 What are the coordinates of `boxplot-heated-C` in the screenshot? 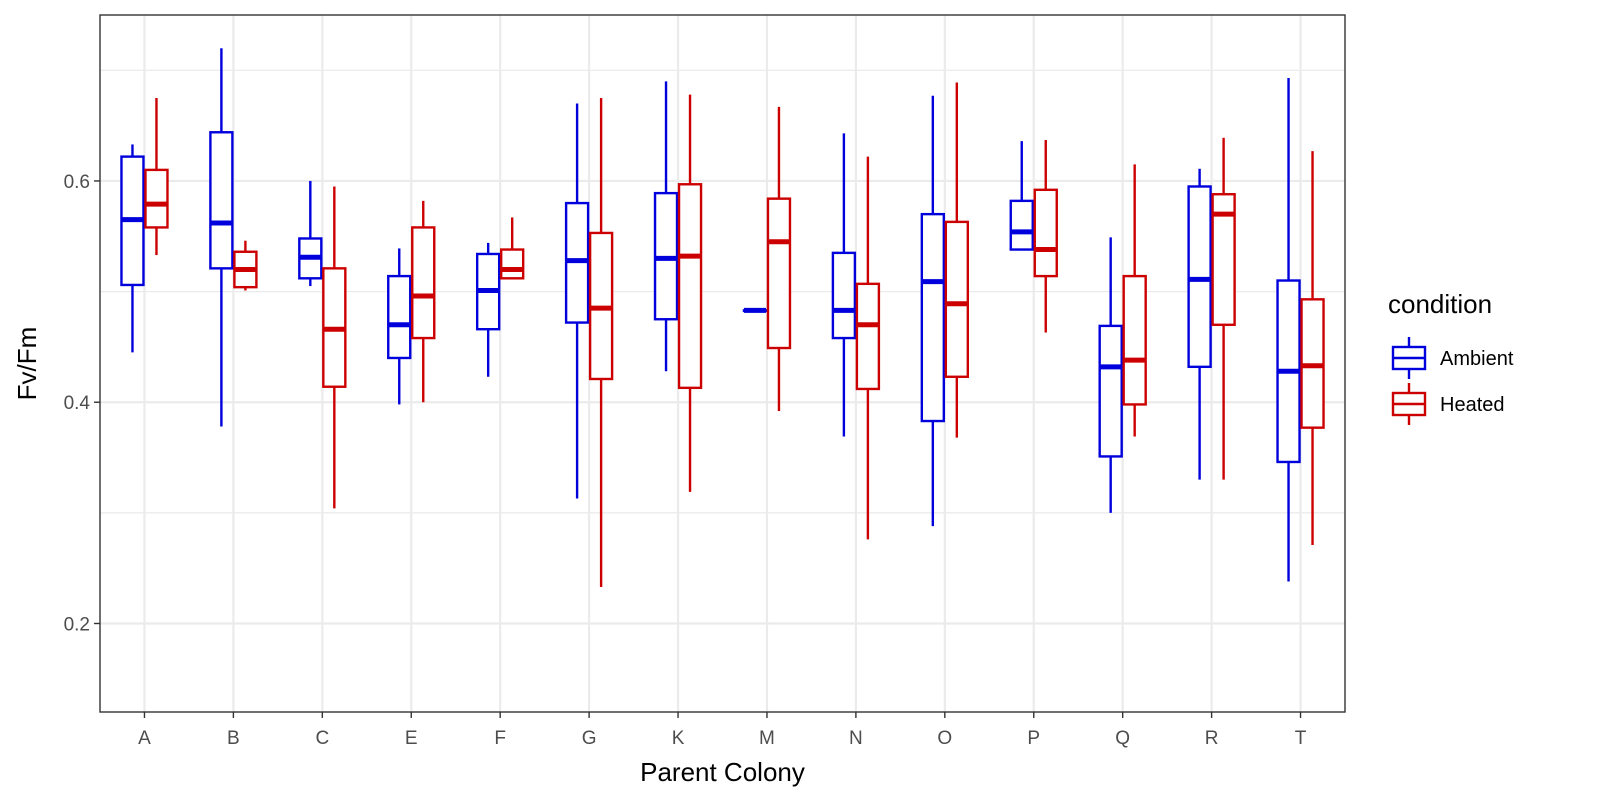 It's located at (334, 347).